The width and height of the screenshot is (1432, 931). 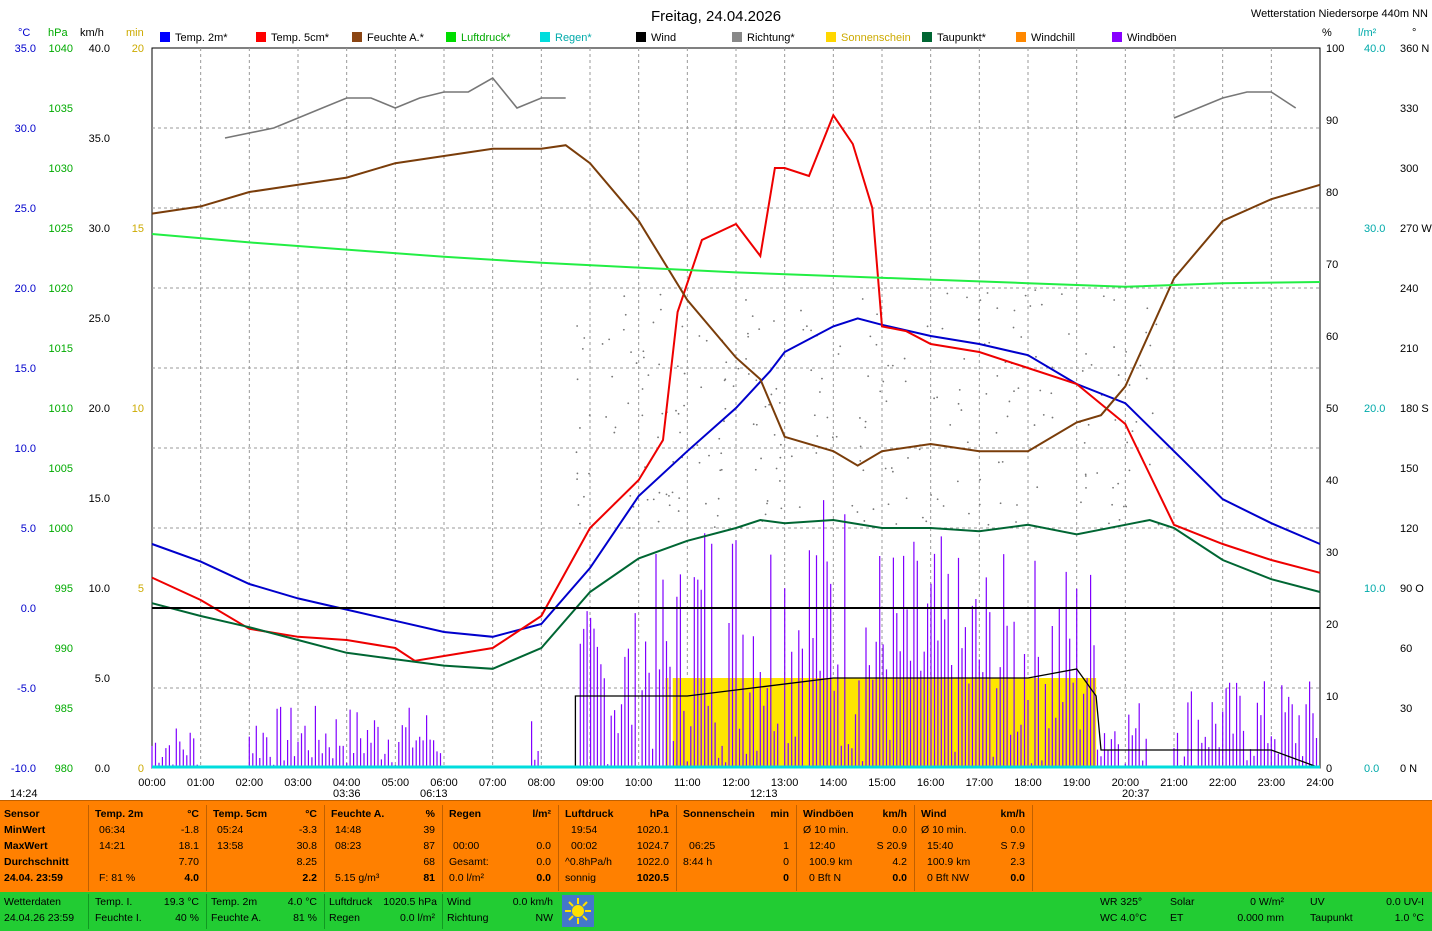 What do you see at coordinates (33, 902) in the screenshot?
I see `current-label: Wetterdaten` at bounding box center [33, 902].